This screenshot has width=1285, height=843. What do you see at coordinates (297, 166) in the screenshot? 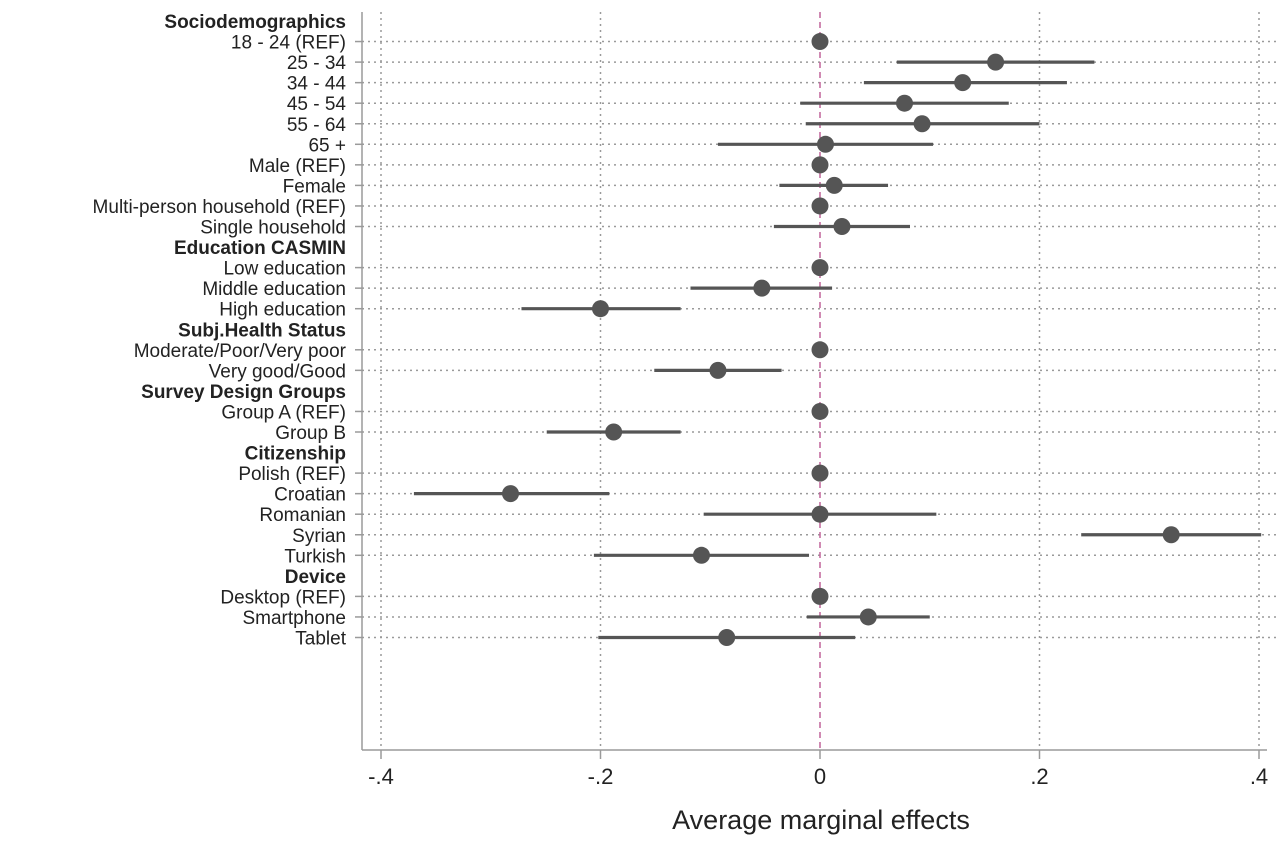
I see `row-label: Male (REF)` at bounding box center [297, 166].